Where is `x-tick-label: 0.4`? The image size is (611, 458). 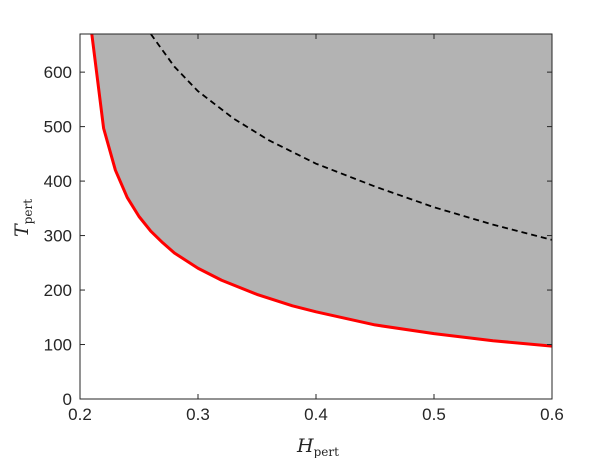 x-tick-label: 0.4 is located at coordinates (316, 414).